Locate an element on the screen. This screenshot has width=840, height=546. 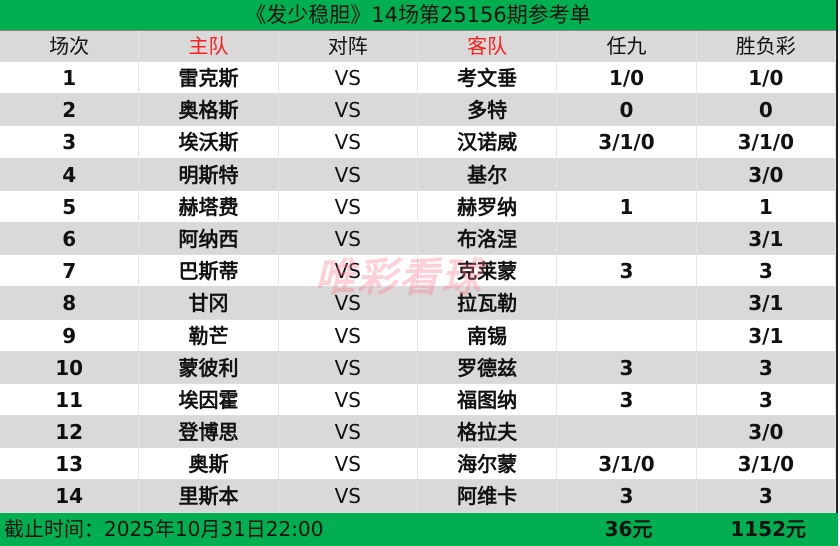
match-no: 9 is located at coordinates (70, 335).